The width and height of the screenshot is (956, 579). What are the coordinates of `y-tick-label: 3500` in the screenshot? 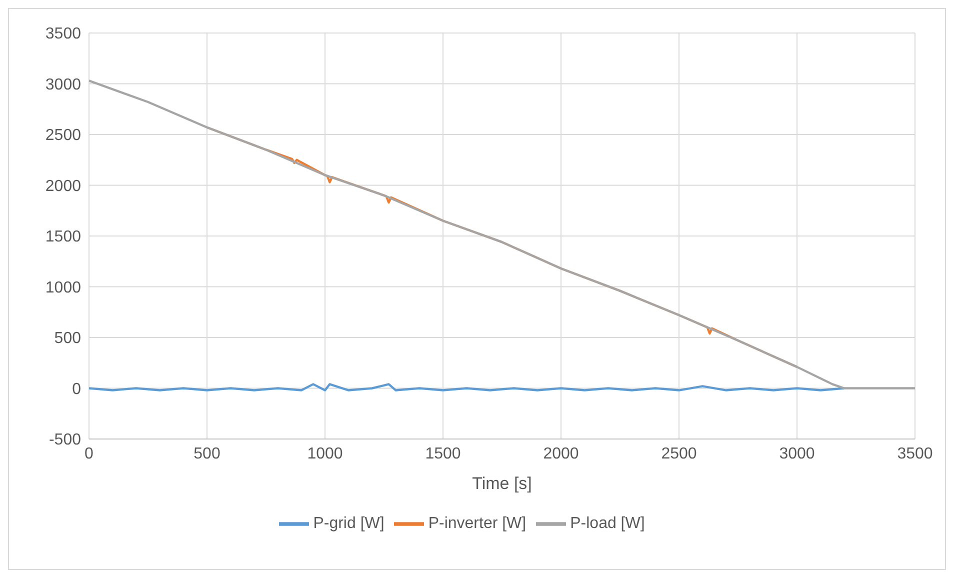 It's located at (63, 34).